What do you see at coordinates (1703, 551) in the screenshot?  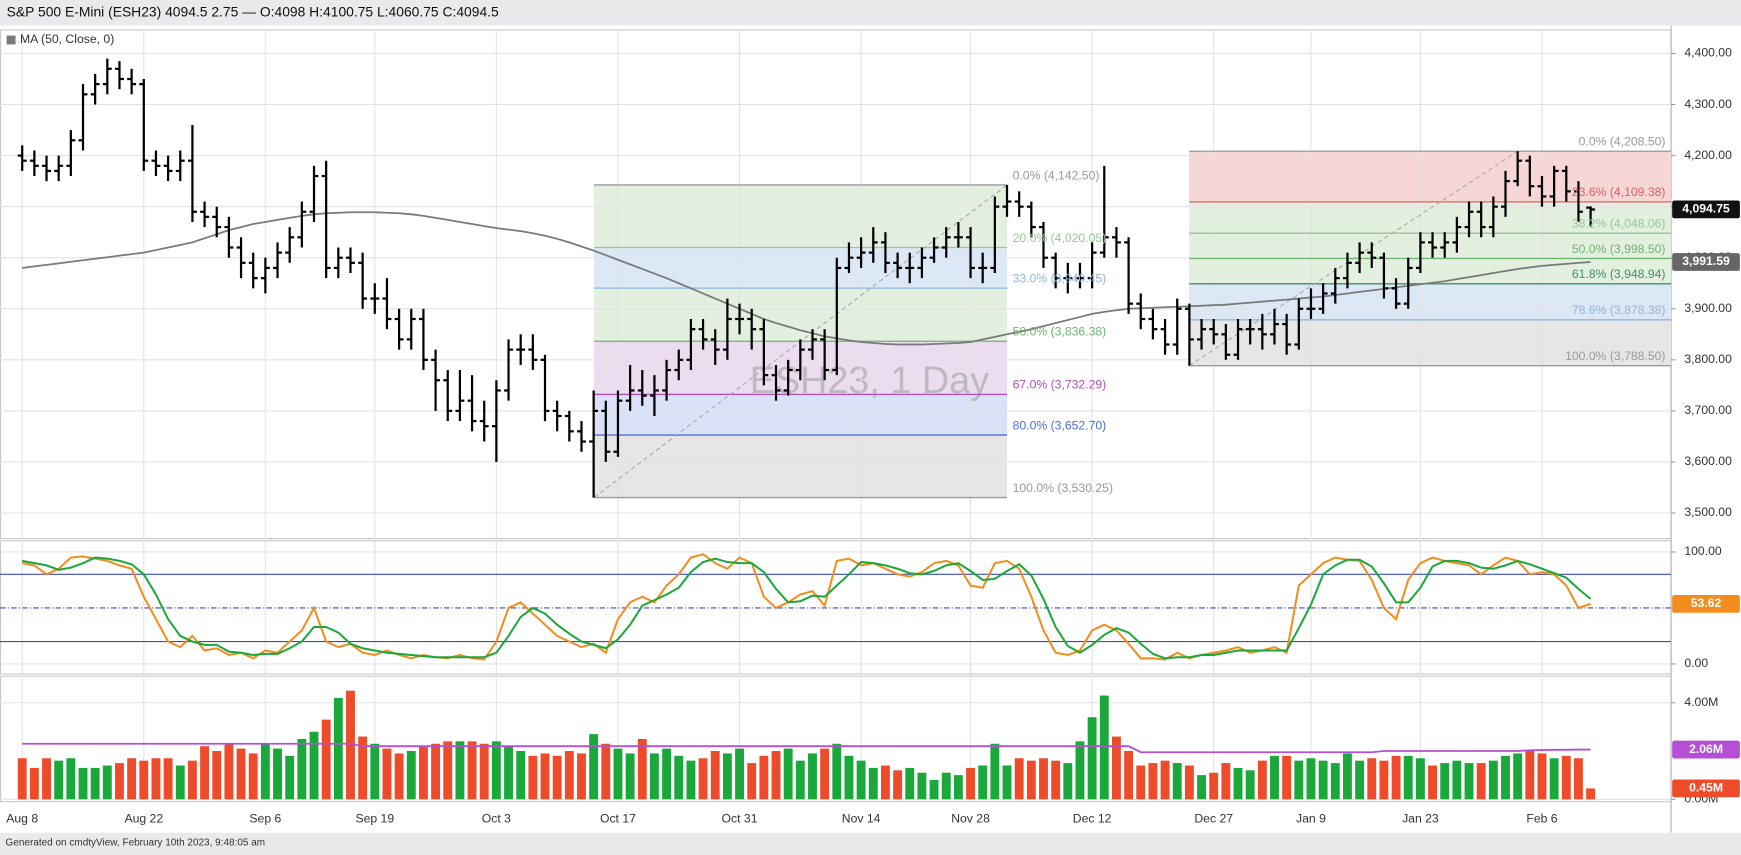 I see `y-tick-label: 100.00` at bounding box center [1703, 551].